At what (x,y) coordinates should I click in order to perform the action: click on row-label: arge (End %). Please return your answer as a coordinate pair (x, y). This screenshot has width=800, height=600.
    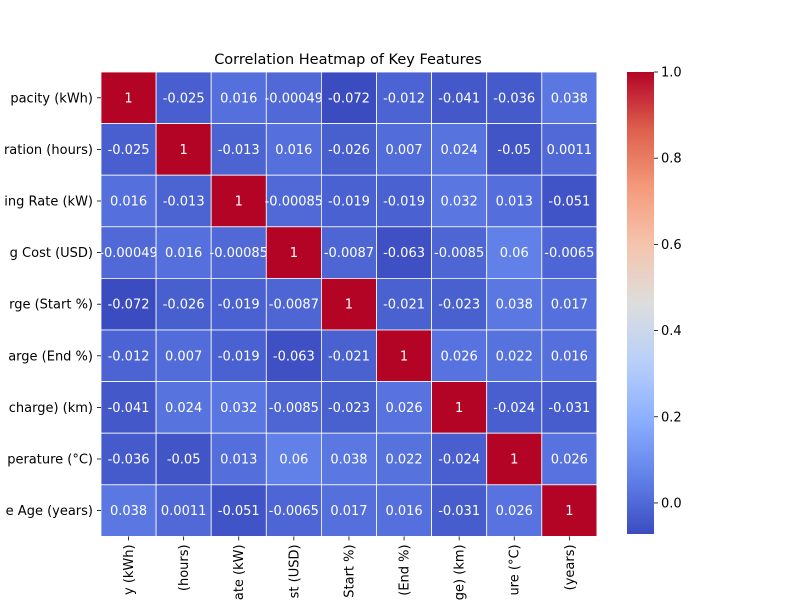
    Looking at the image, I should click on (50, 356).